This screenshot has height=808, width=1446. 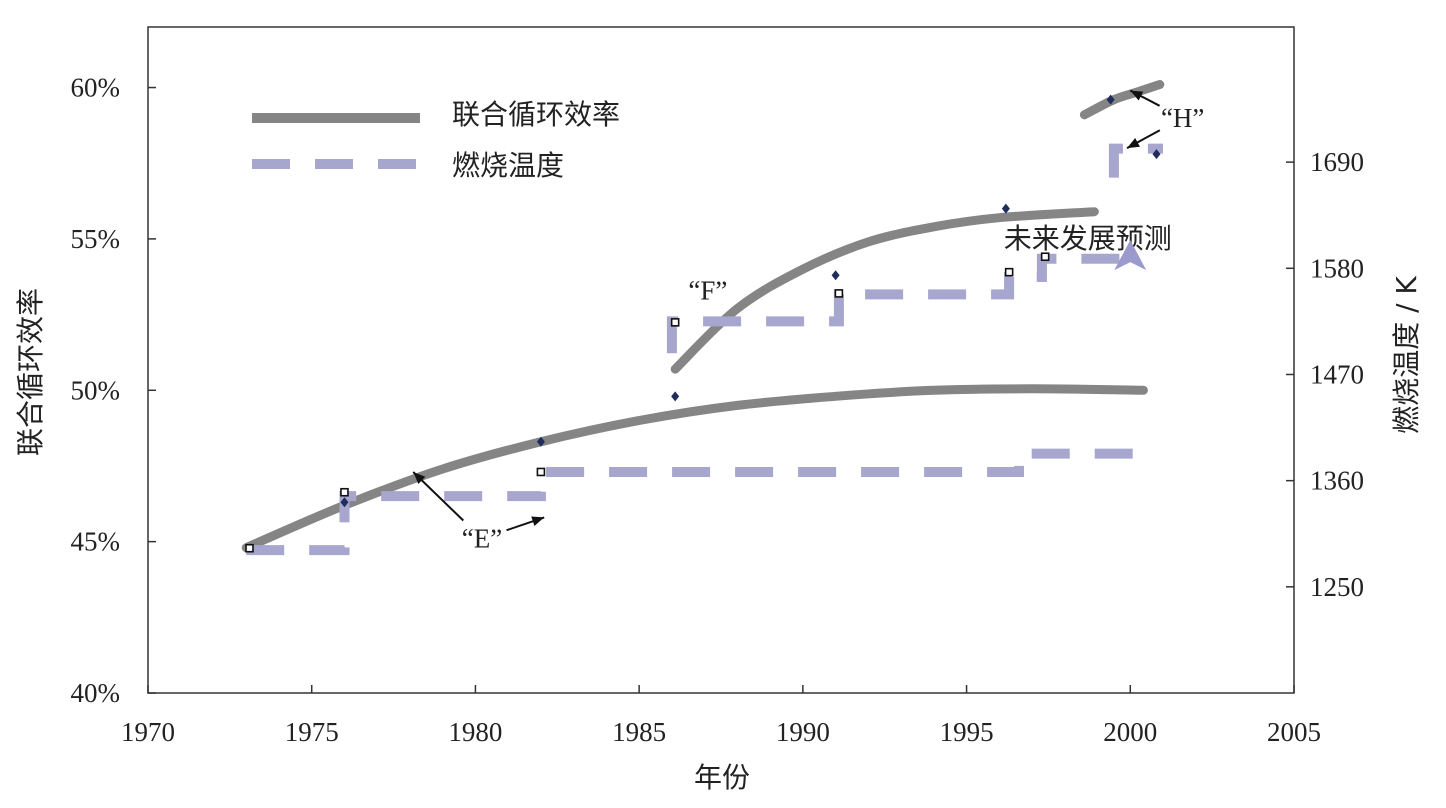 I want to click on x-tick-label: 1970, so click(x=148, y=732).